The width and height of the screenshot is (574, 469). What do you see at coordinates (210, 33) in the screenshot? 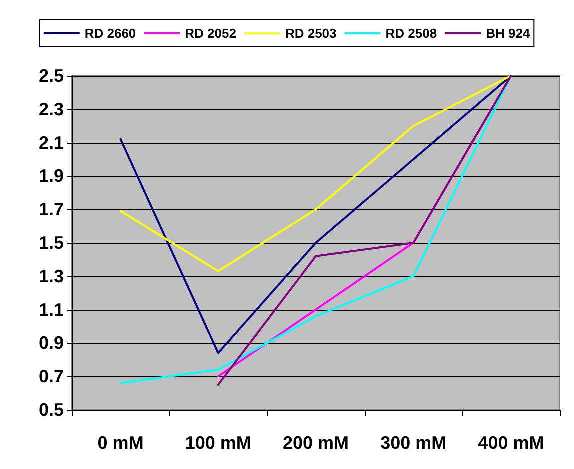
I see `legend-label: RD 2052` at bounding box center [210, 33].